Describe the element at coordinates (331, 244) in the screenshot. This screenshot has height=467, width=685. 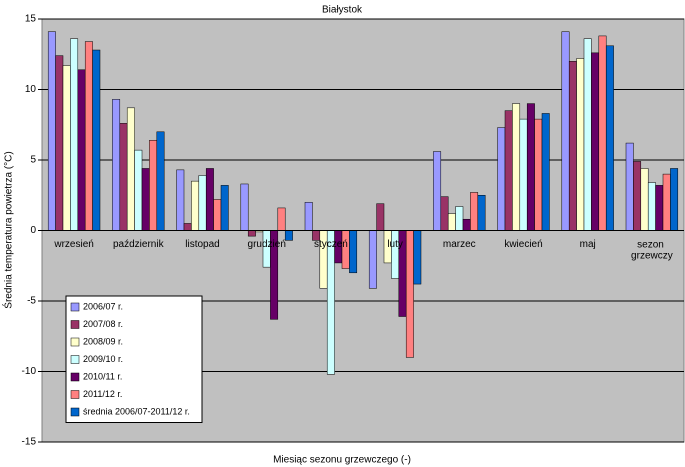
I see `x-tick-label: styczeń` at that location.